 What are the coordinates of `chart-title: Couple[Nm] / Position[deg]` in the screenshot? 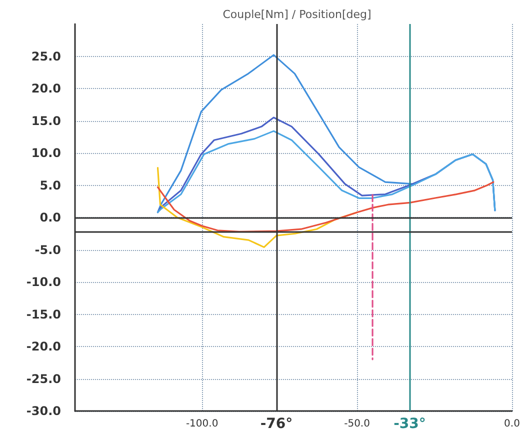 It's located at (297, 14).